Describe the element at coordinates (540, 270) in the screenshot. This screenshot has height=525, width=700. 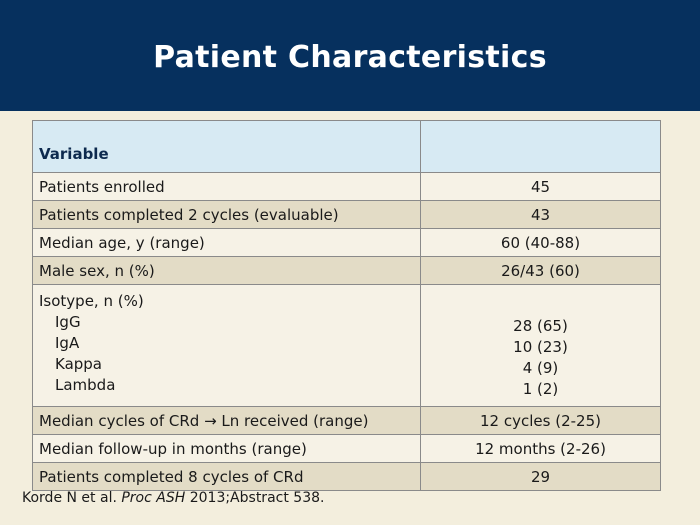
I see `row-value: 26/43 (60)` at that location.